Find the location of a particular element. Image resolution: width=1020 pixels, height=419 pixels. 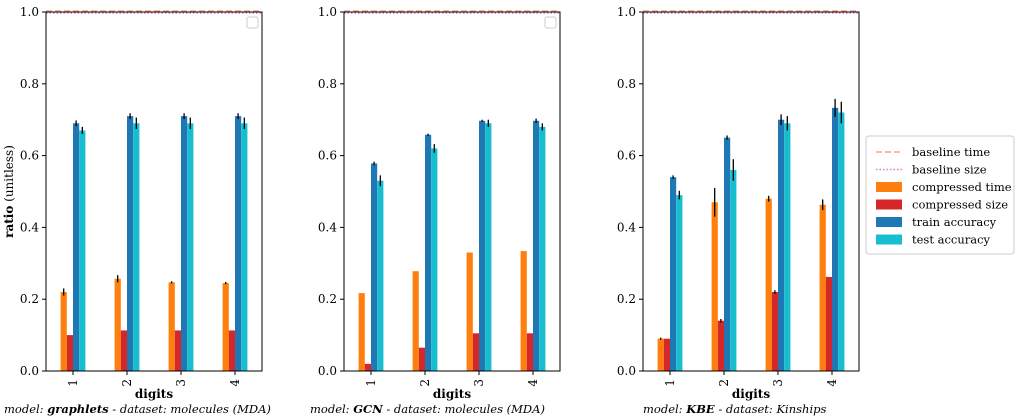

caption-model: KBE is located at coordinates (700, 409).